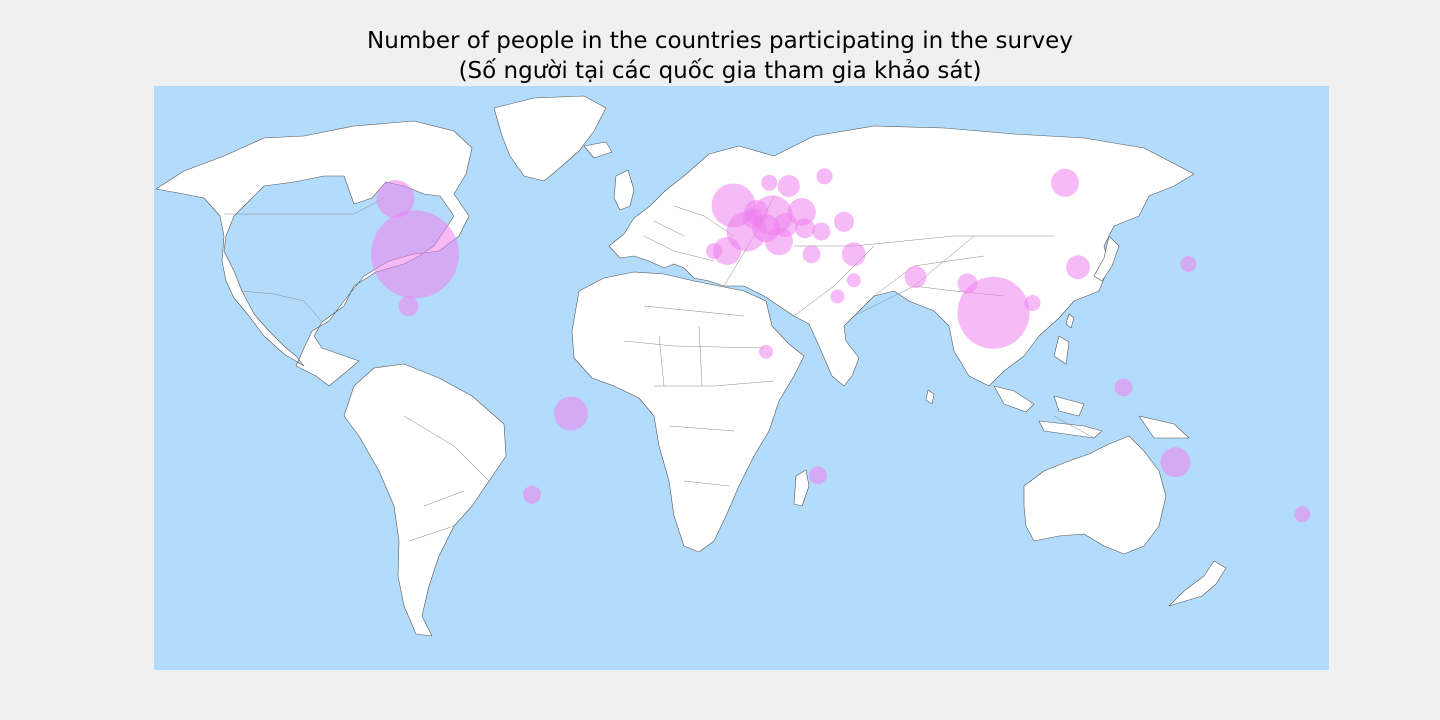 The width and height of the screenshot is (1440, 720). What do you see at coordinates (1095, 495) in the screenshot?
I see `landmass-australia` at bounding box center [1095, 495].